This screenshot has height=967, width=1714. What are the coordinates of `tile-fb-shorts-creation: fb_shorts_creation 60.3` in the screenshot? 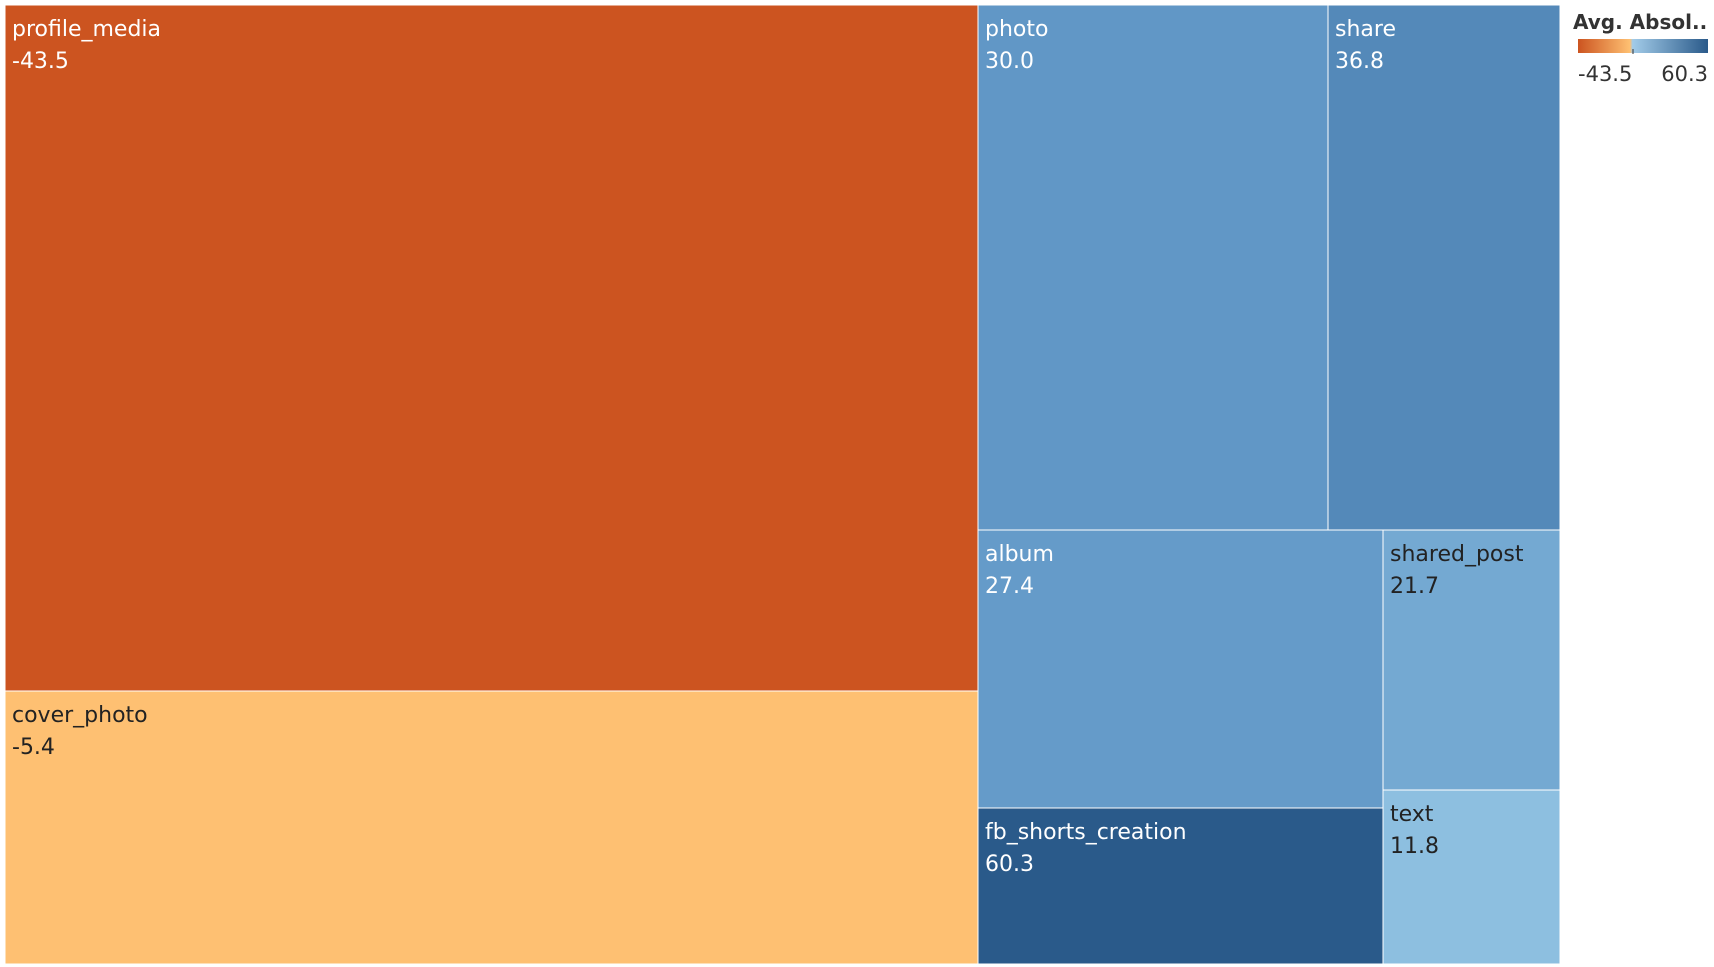 It's located at (1180, 886).